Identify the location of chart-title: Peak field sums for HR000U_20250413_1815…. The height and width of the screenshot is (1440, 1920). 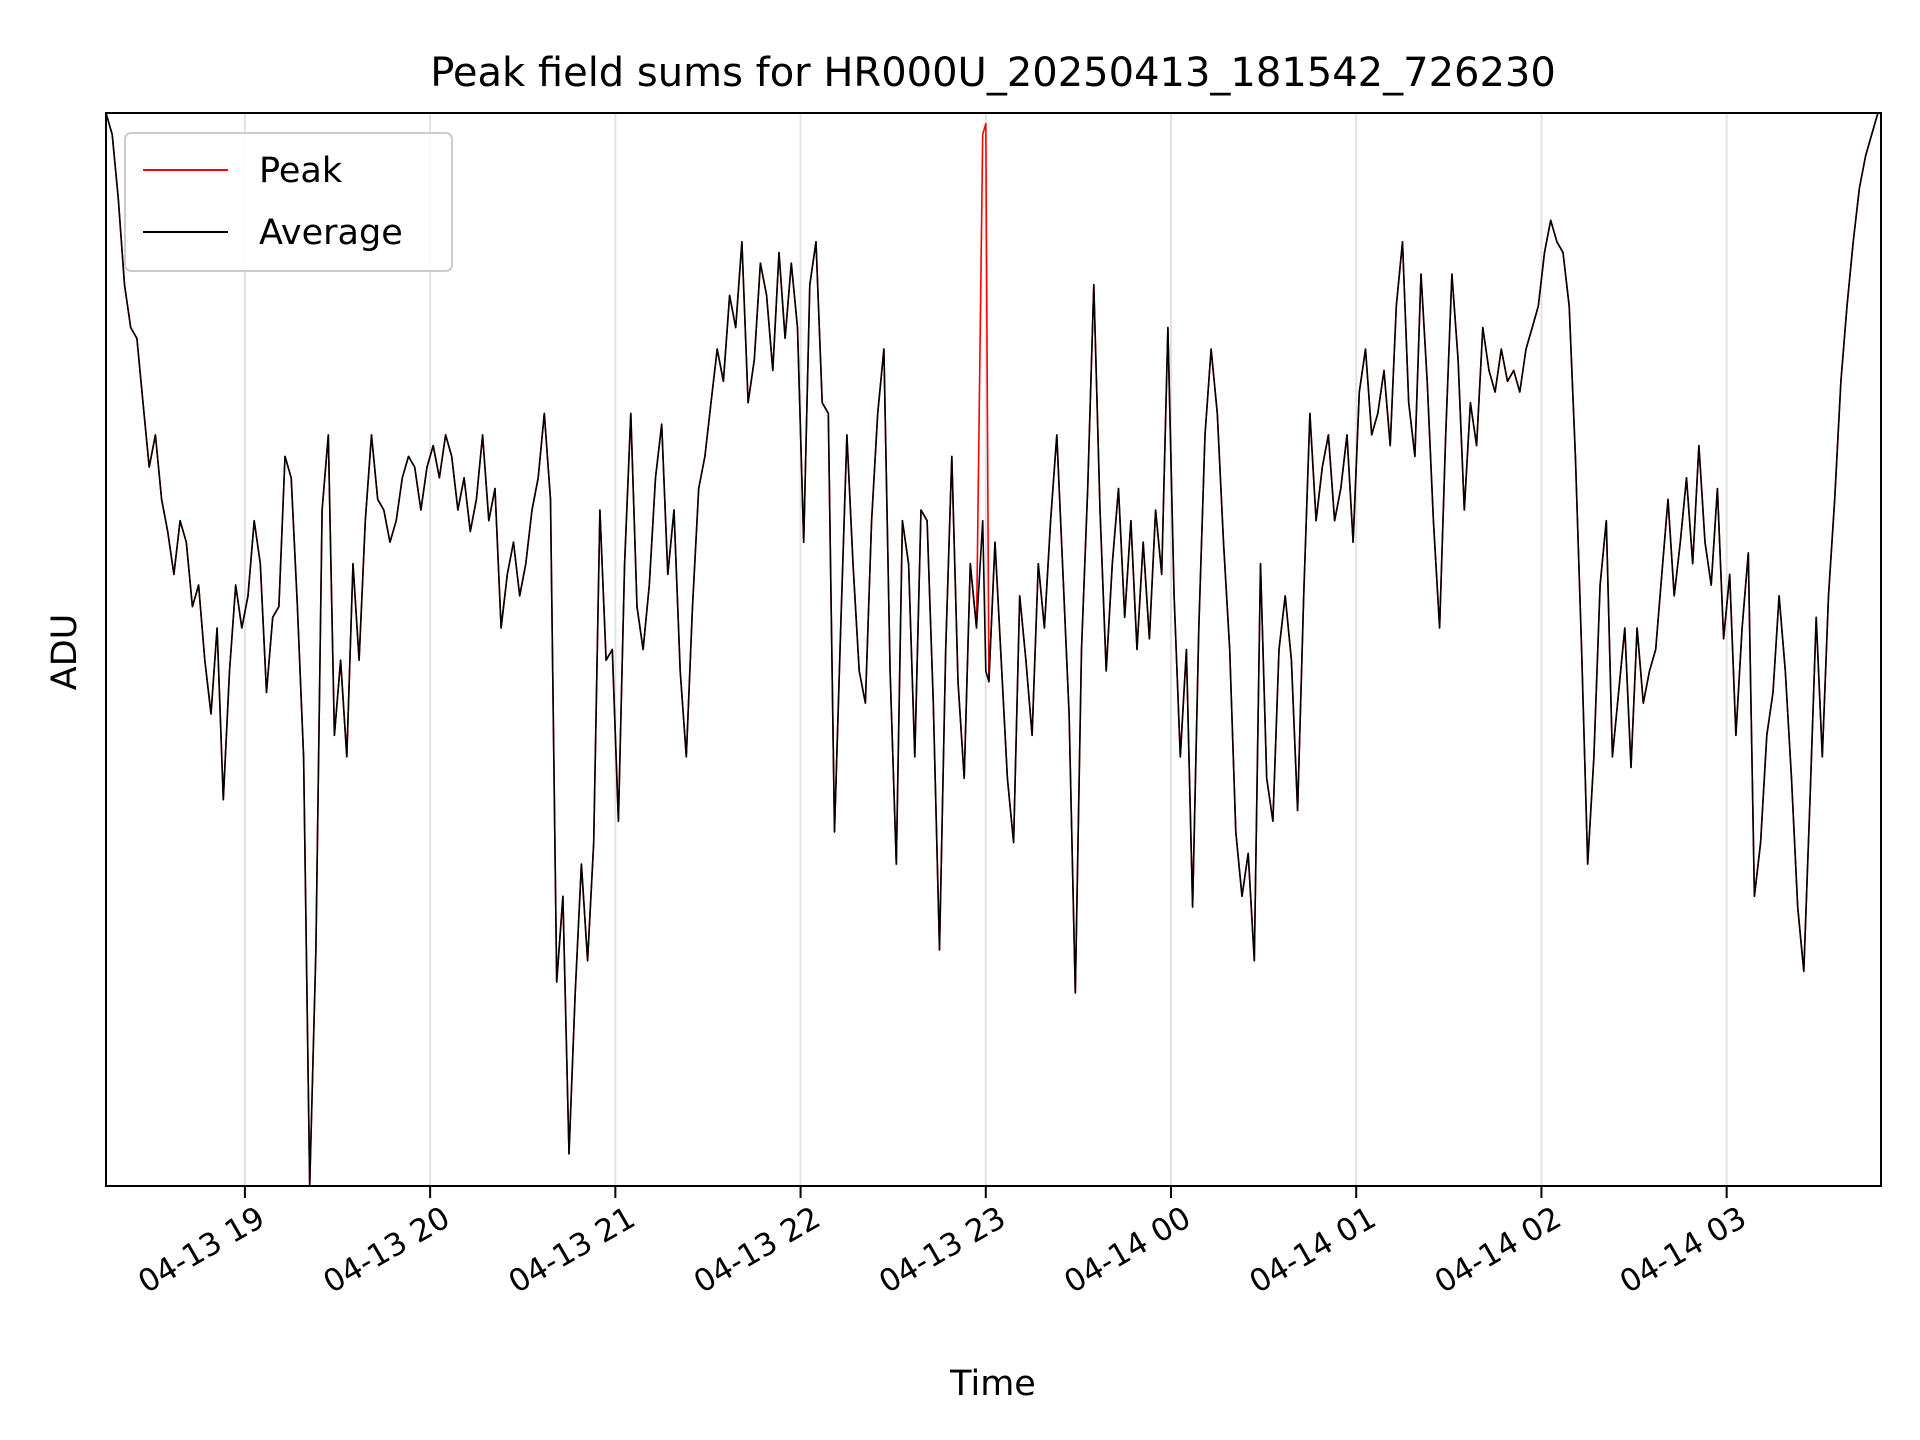
(993, 73).